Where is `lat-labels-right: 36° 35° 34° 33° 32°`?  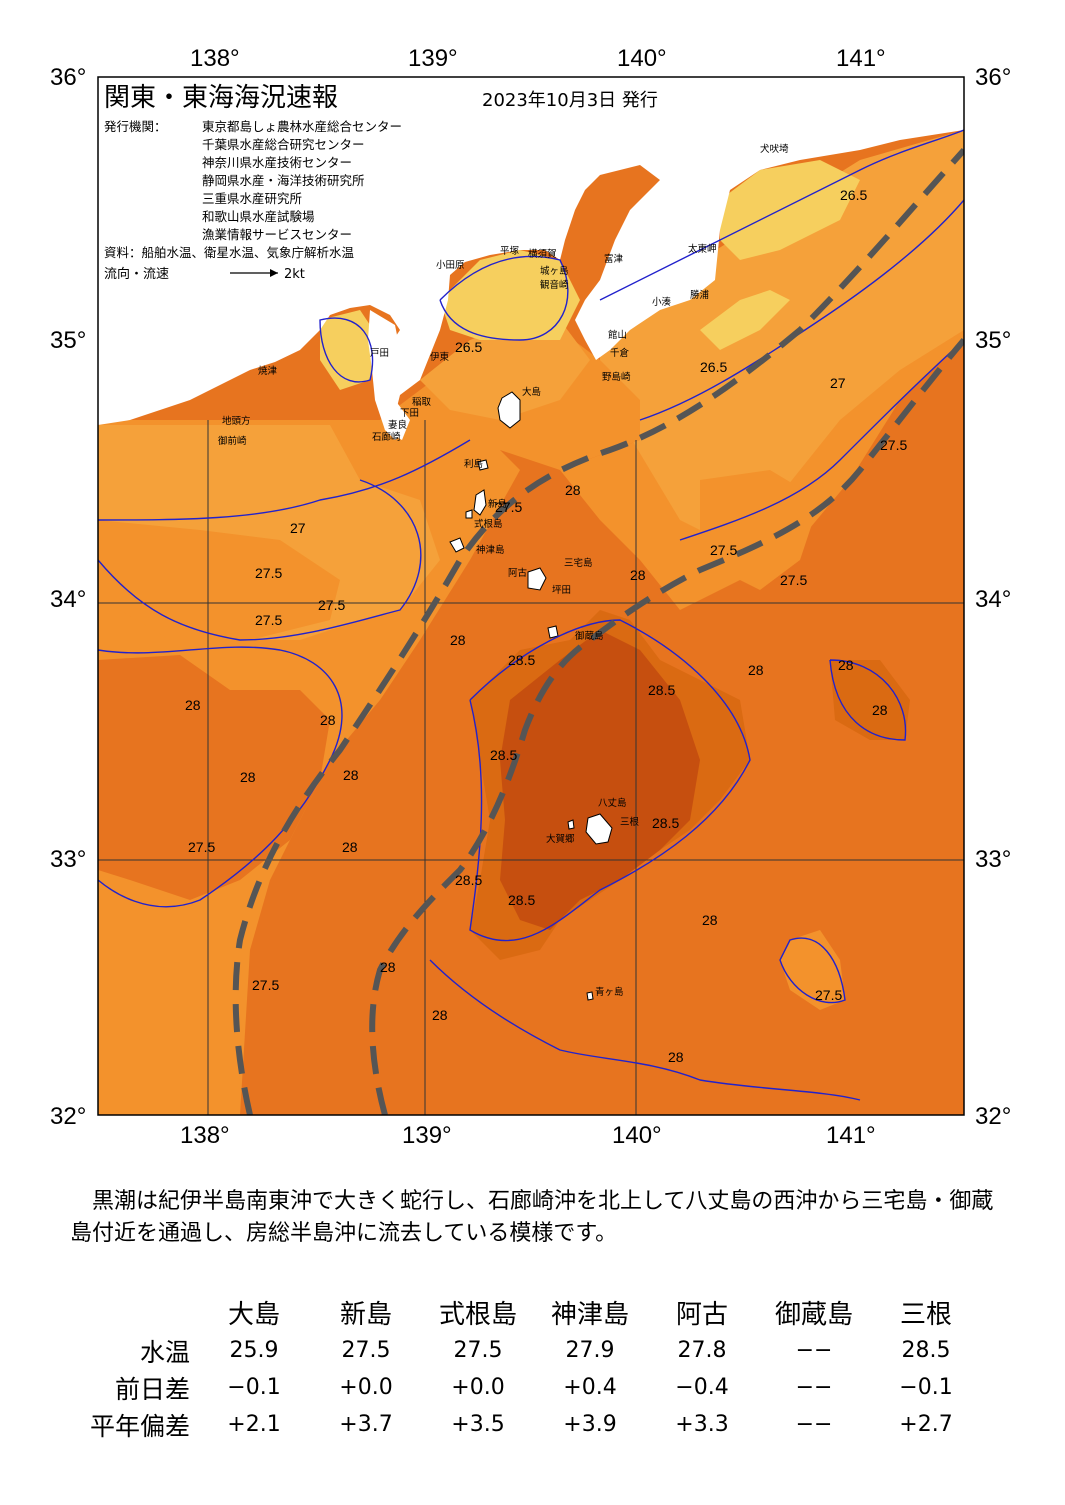
lat-labels-right: 36° 35° 34° 33° 32° is located at coordinates (993, 597).